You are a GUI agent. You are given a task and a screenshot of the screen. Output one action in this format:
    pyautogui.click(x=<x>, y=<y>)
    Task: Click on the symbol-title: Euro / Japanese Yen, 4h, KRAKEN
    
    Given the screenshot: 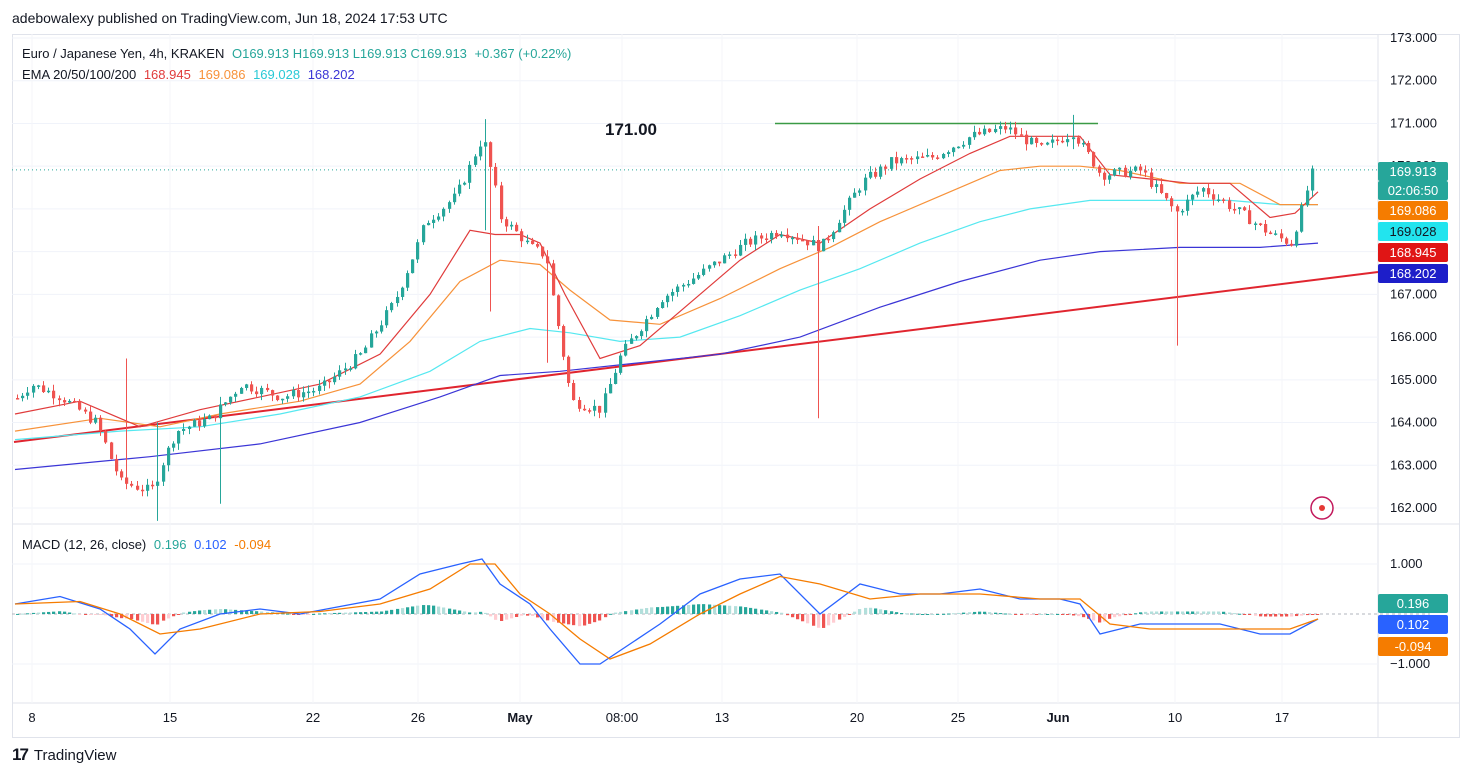 What is the action you would take?
    pyautogui.click(x=123, y=53)
    